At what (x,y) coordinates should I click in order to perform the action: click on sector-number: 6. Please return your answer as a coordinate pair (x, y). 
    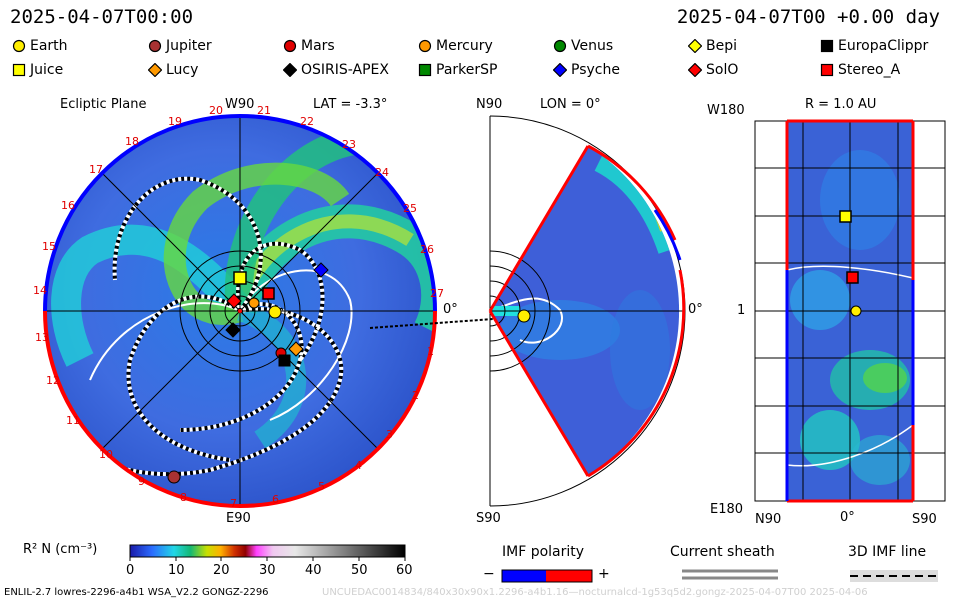
    Looking at the image, I should click on (275, 499).